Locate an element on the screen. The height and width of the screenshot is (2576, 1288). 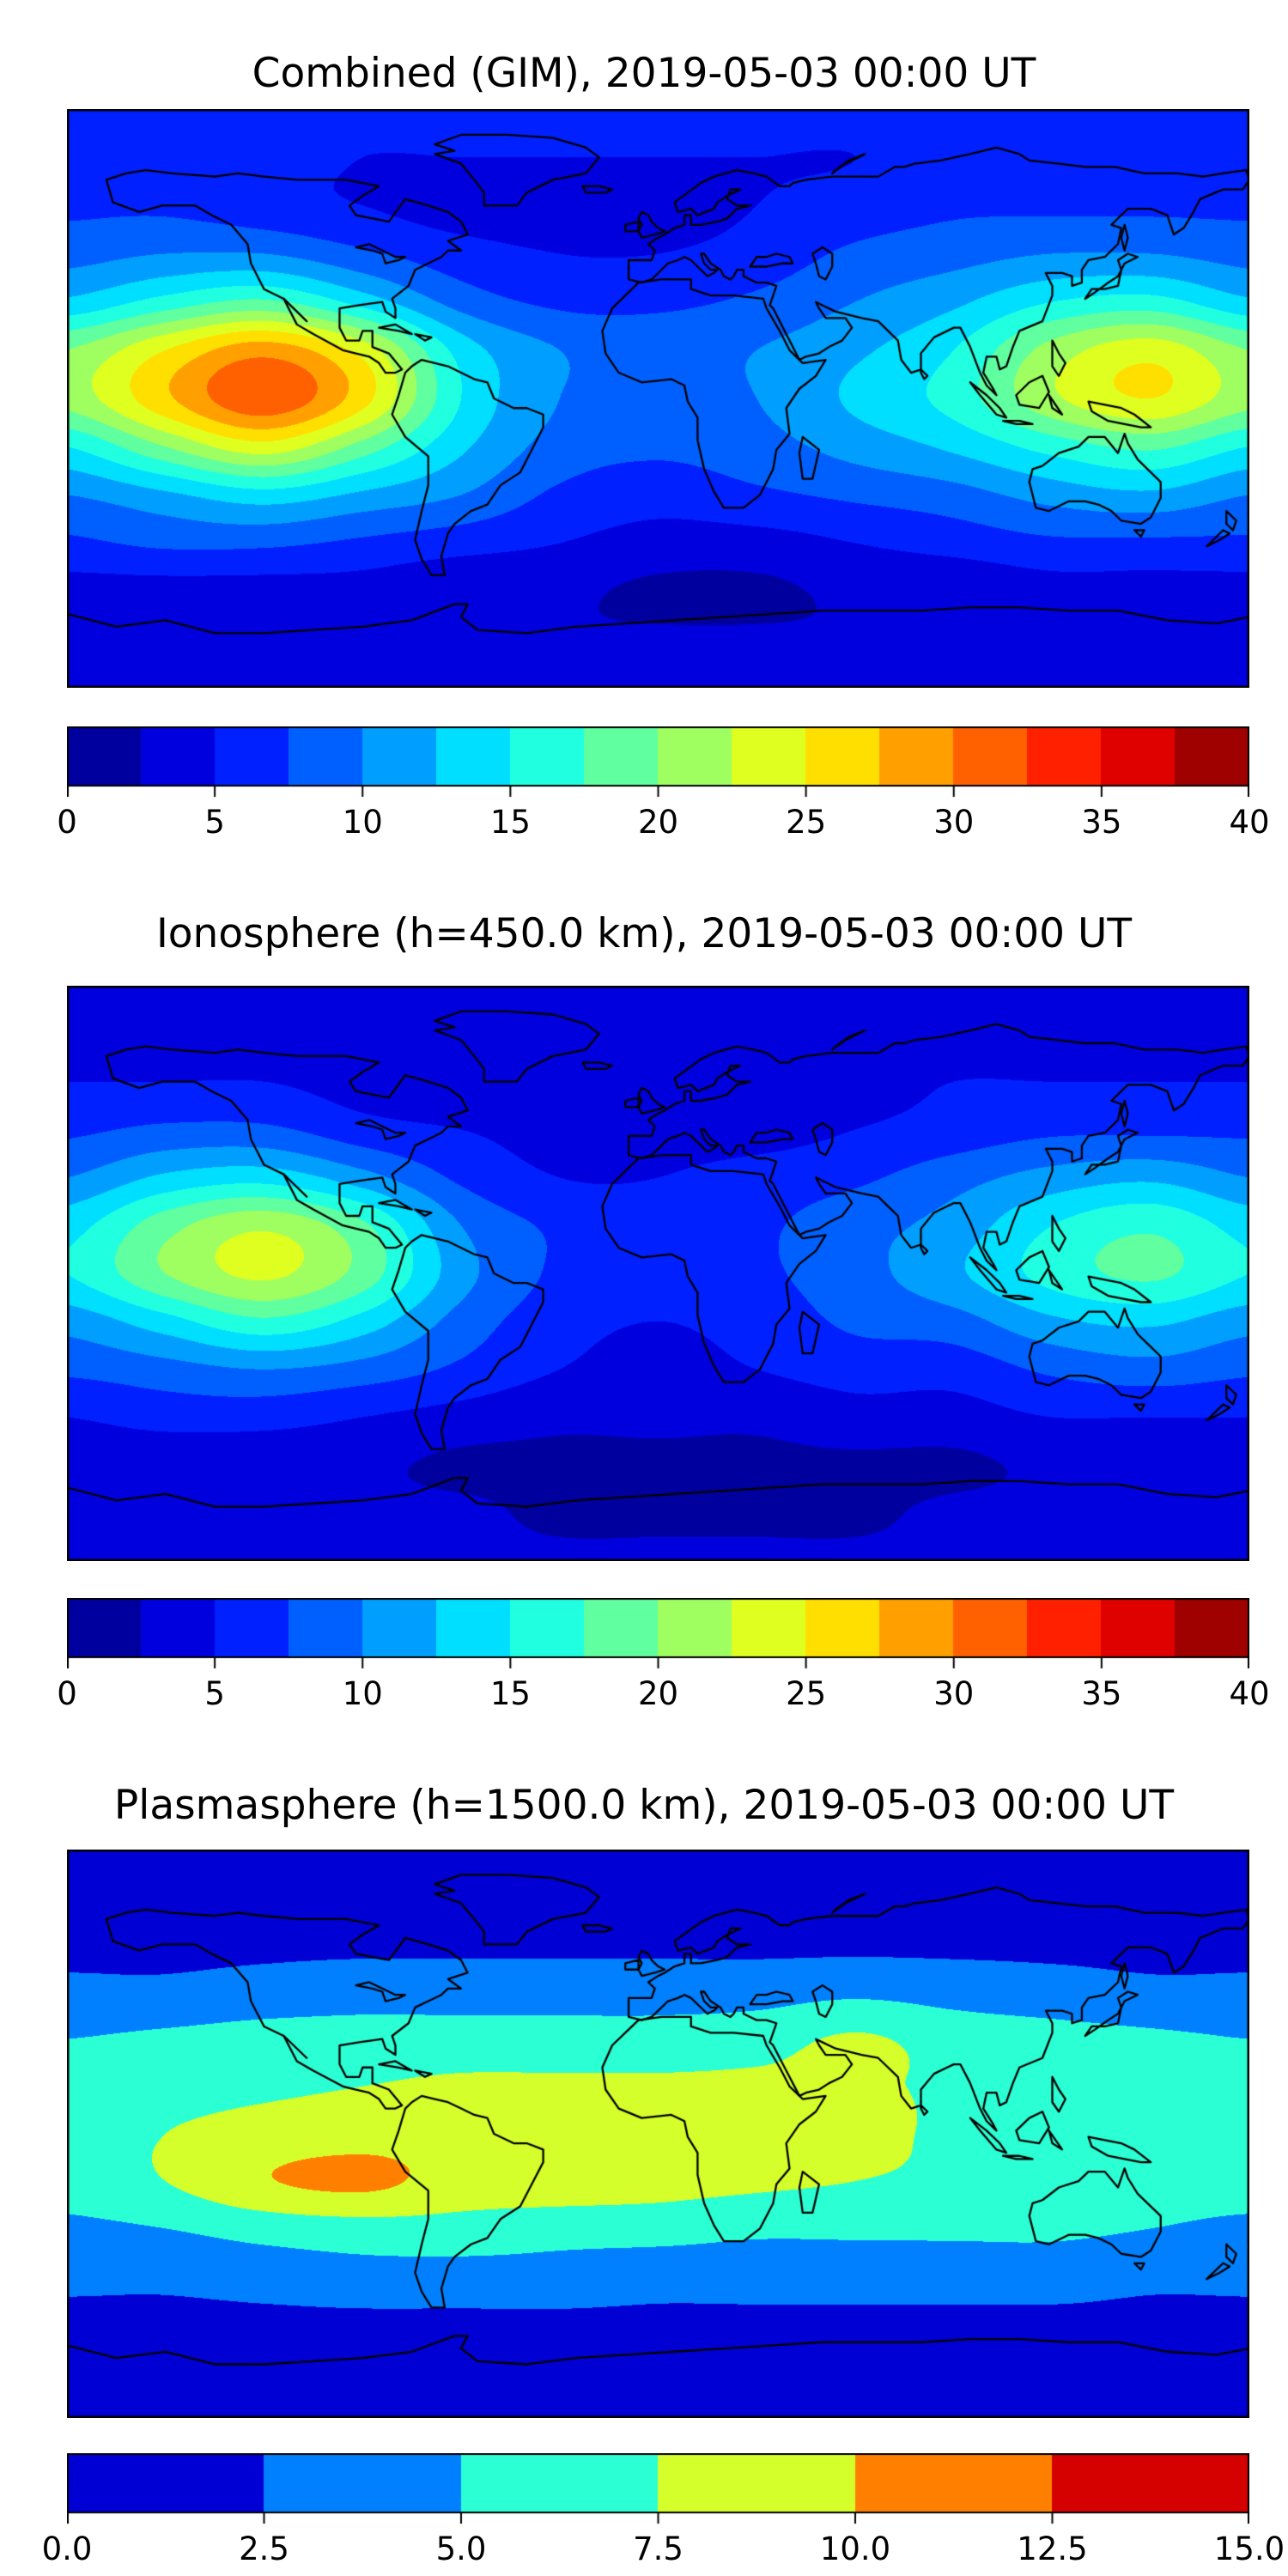
colorbar-tick-label: 15.0 is located at coordinates (1249, 2548).